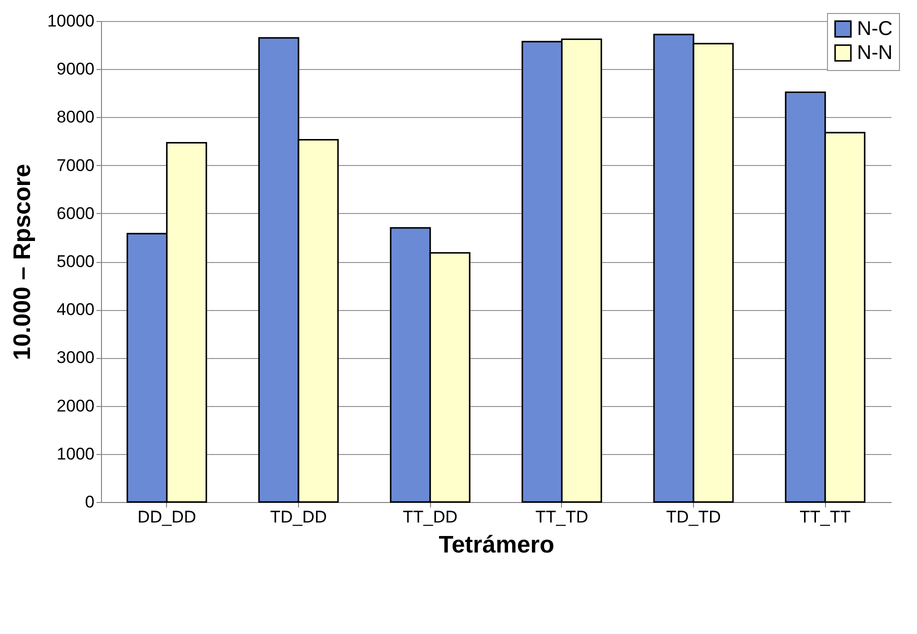 The width and height of the screenshot is (917, 634). What do you see at coordinates (693, 517) in the screenshot?
I see `x-tick-label: TD_TD` at bounding box center [693, 517].